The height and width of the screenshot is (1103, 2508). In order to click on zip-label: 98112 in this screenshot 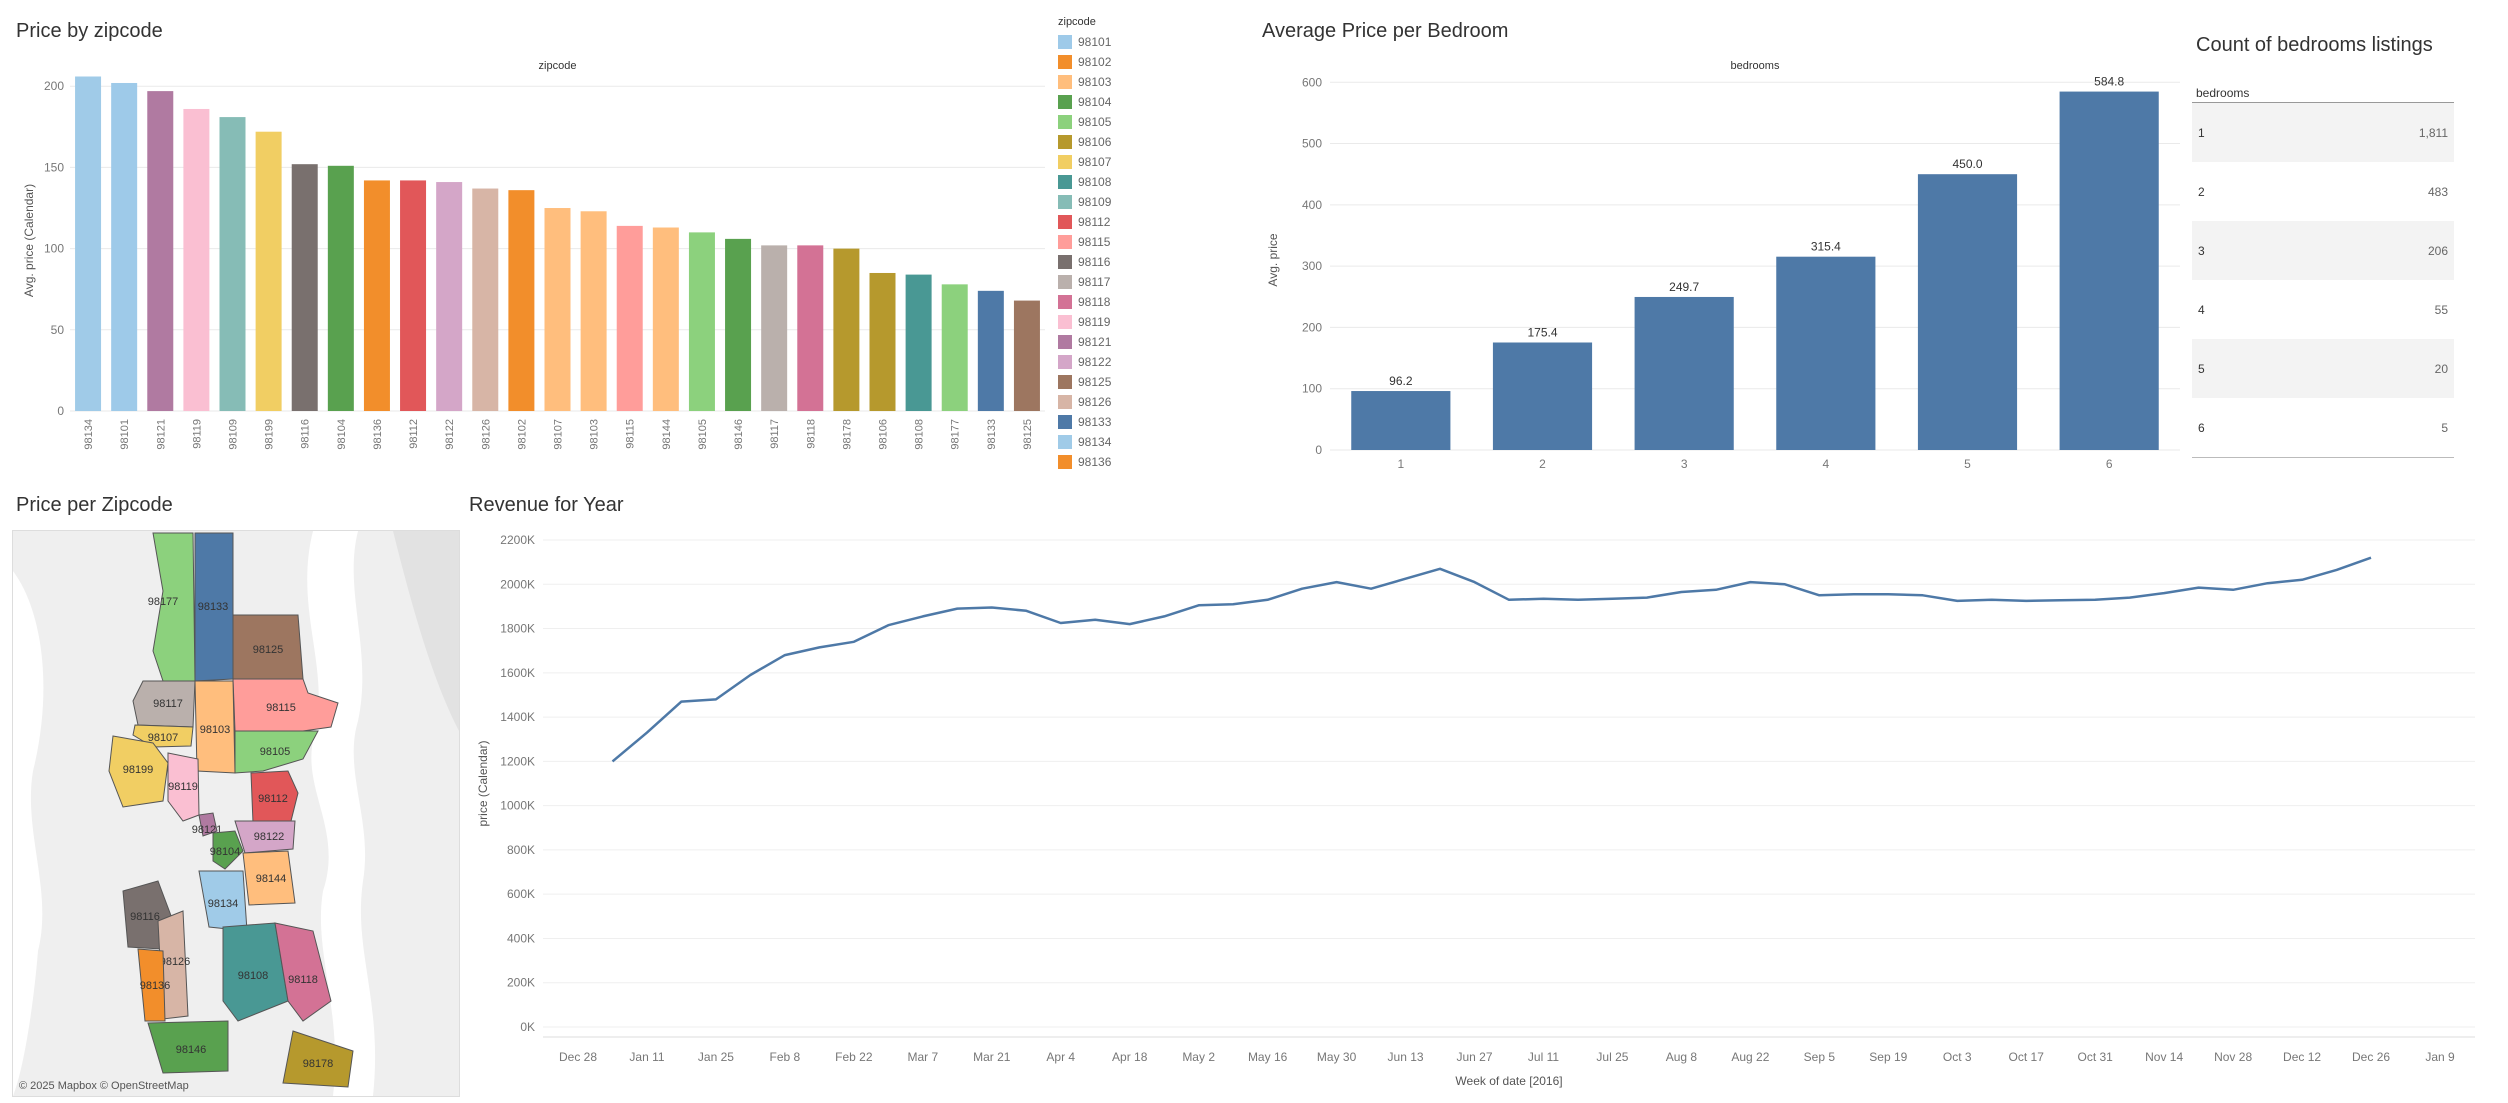, I will do `click(273, 799)`.